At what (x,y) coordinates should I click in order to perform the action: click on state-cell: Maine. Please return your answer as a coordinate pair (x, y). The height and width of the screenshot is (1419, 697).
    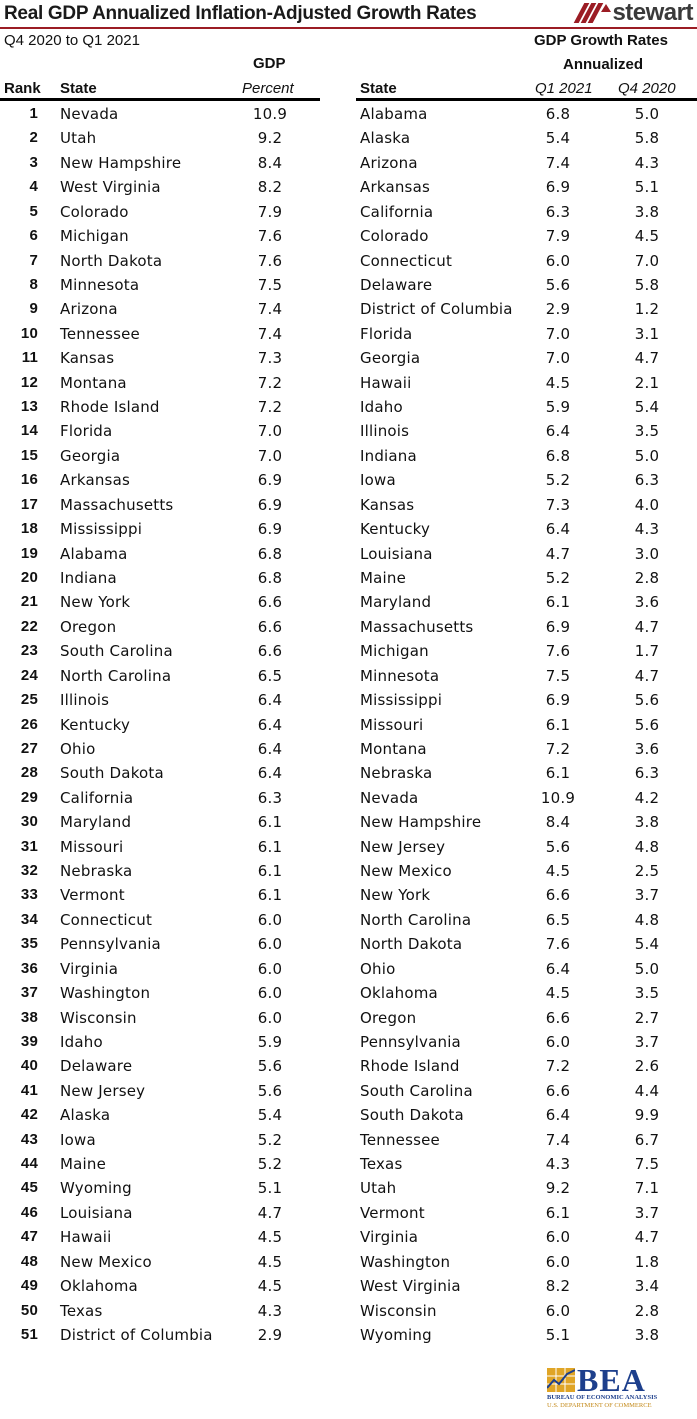
    Looking at the image, I should click on (383, 577).